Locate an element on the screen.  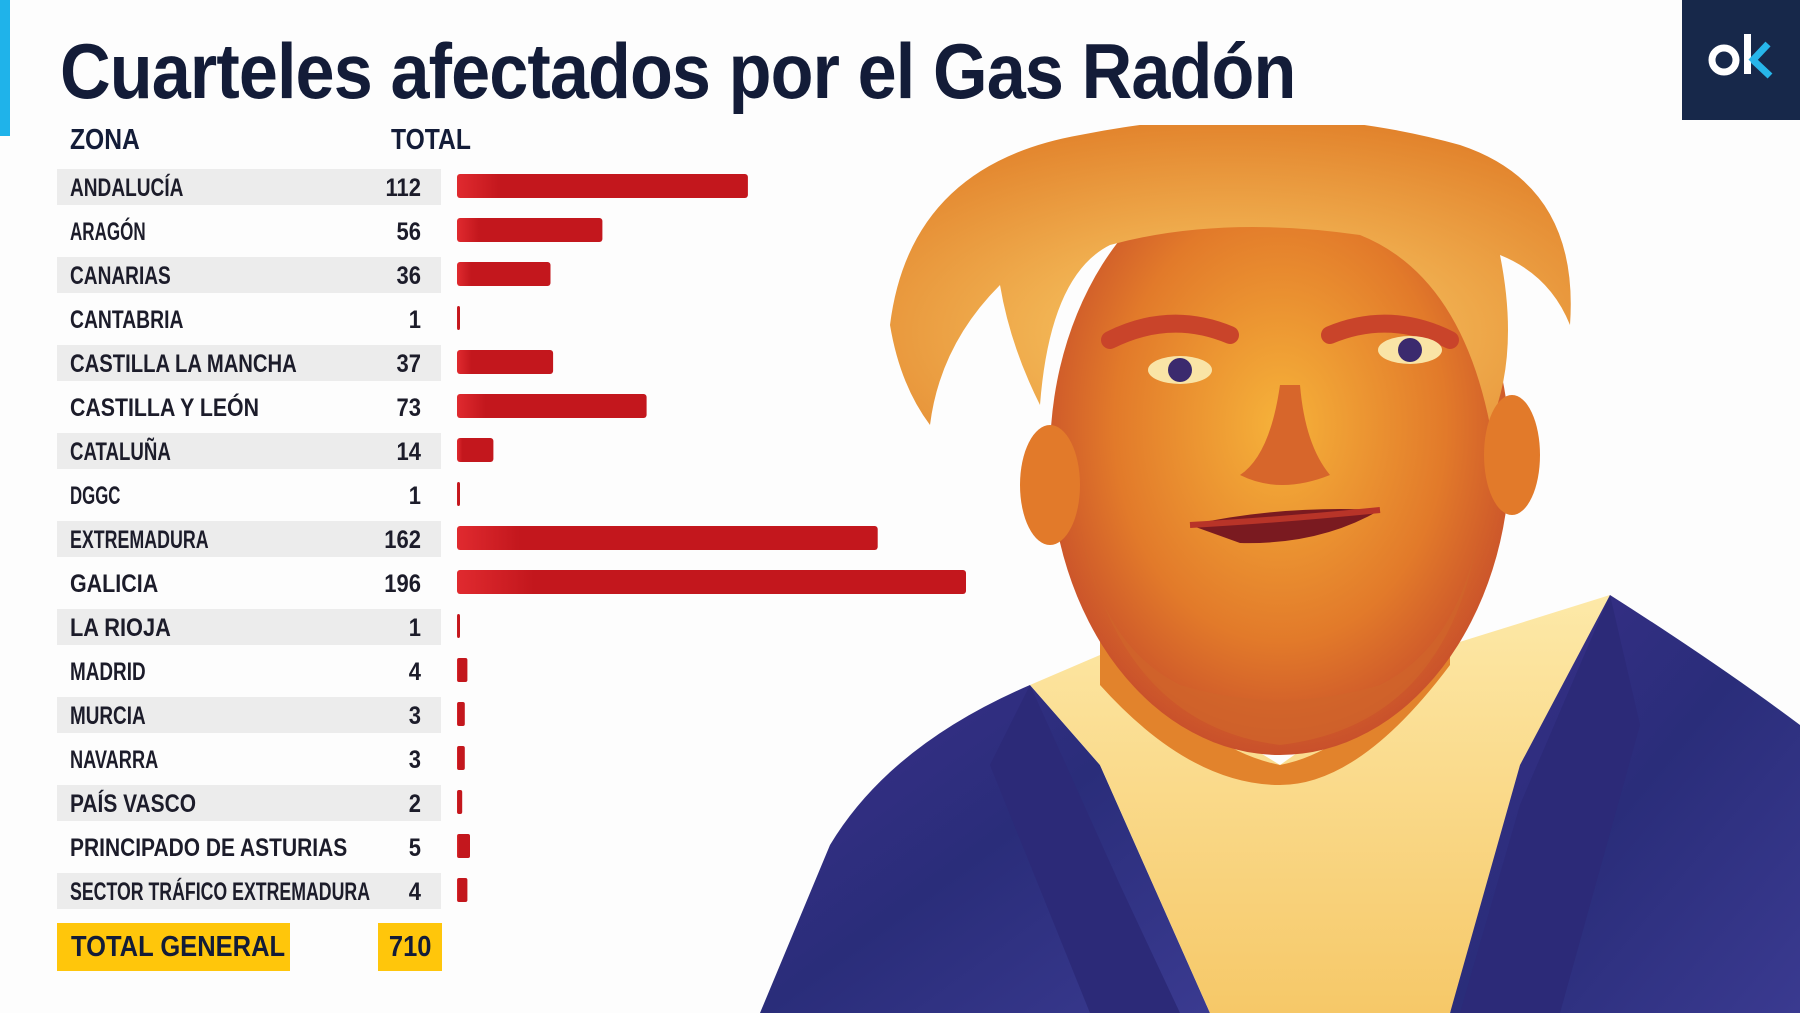
zone-label: MURCIA is located at coordinates (108, 716).